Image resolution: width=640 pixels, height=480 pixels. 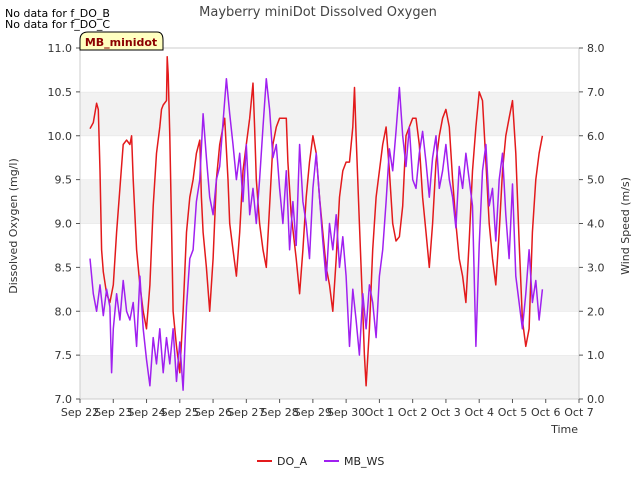 What do you see at coordinates (446, 412) in the screenshot?
I see `x-tick-label: Oct 3` at bounding box center [446, 412].